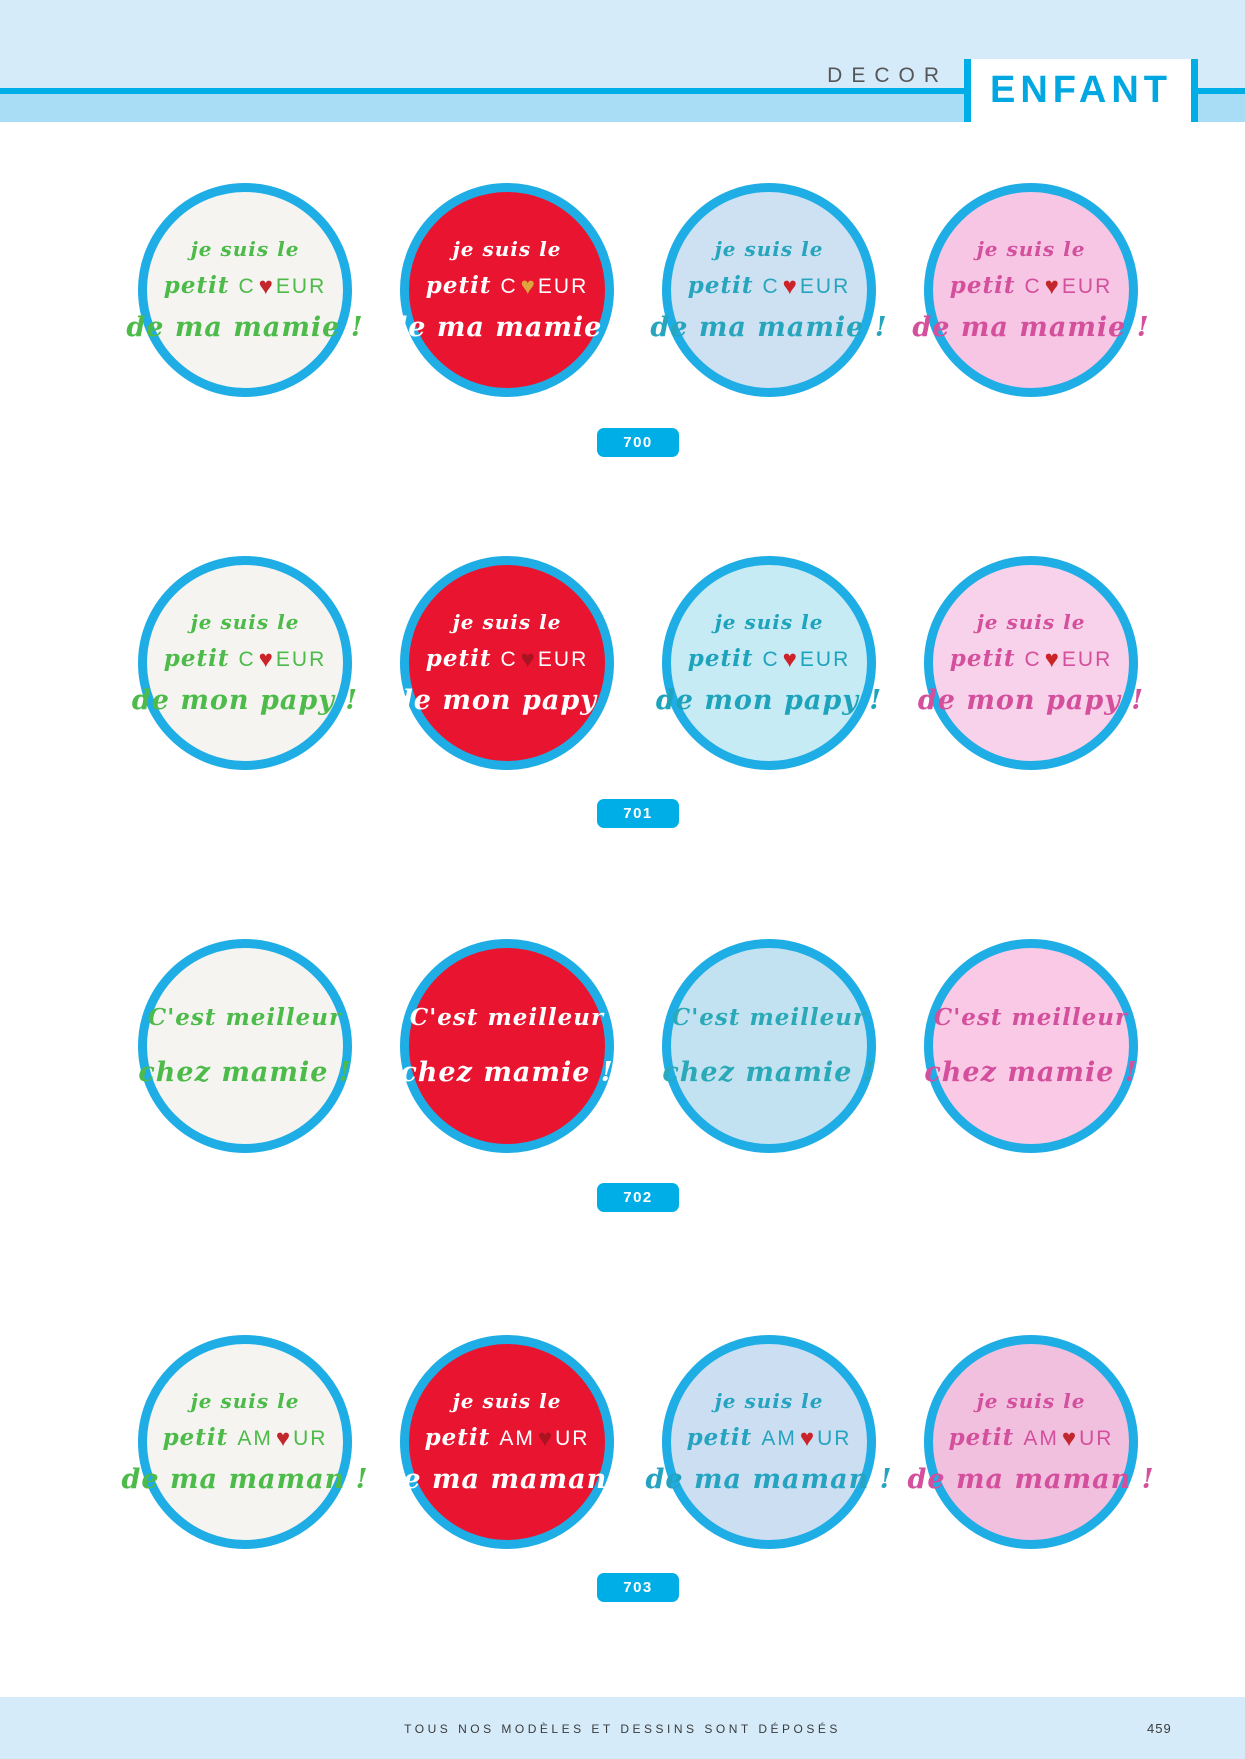 The height and width of the screenshot is (1759, 1245). I want to click on page-title: ENFANT, so click(1081, 90).